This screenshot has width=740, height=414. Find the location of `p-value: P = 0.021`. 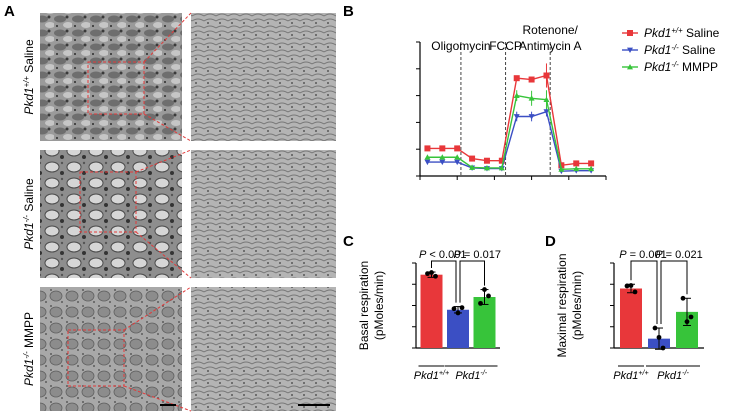

p-value: P = 0.021 is located at coordinates (678, 255).